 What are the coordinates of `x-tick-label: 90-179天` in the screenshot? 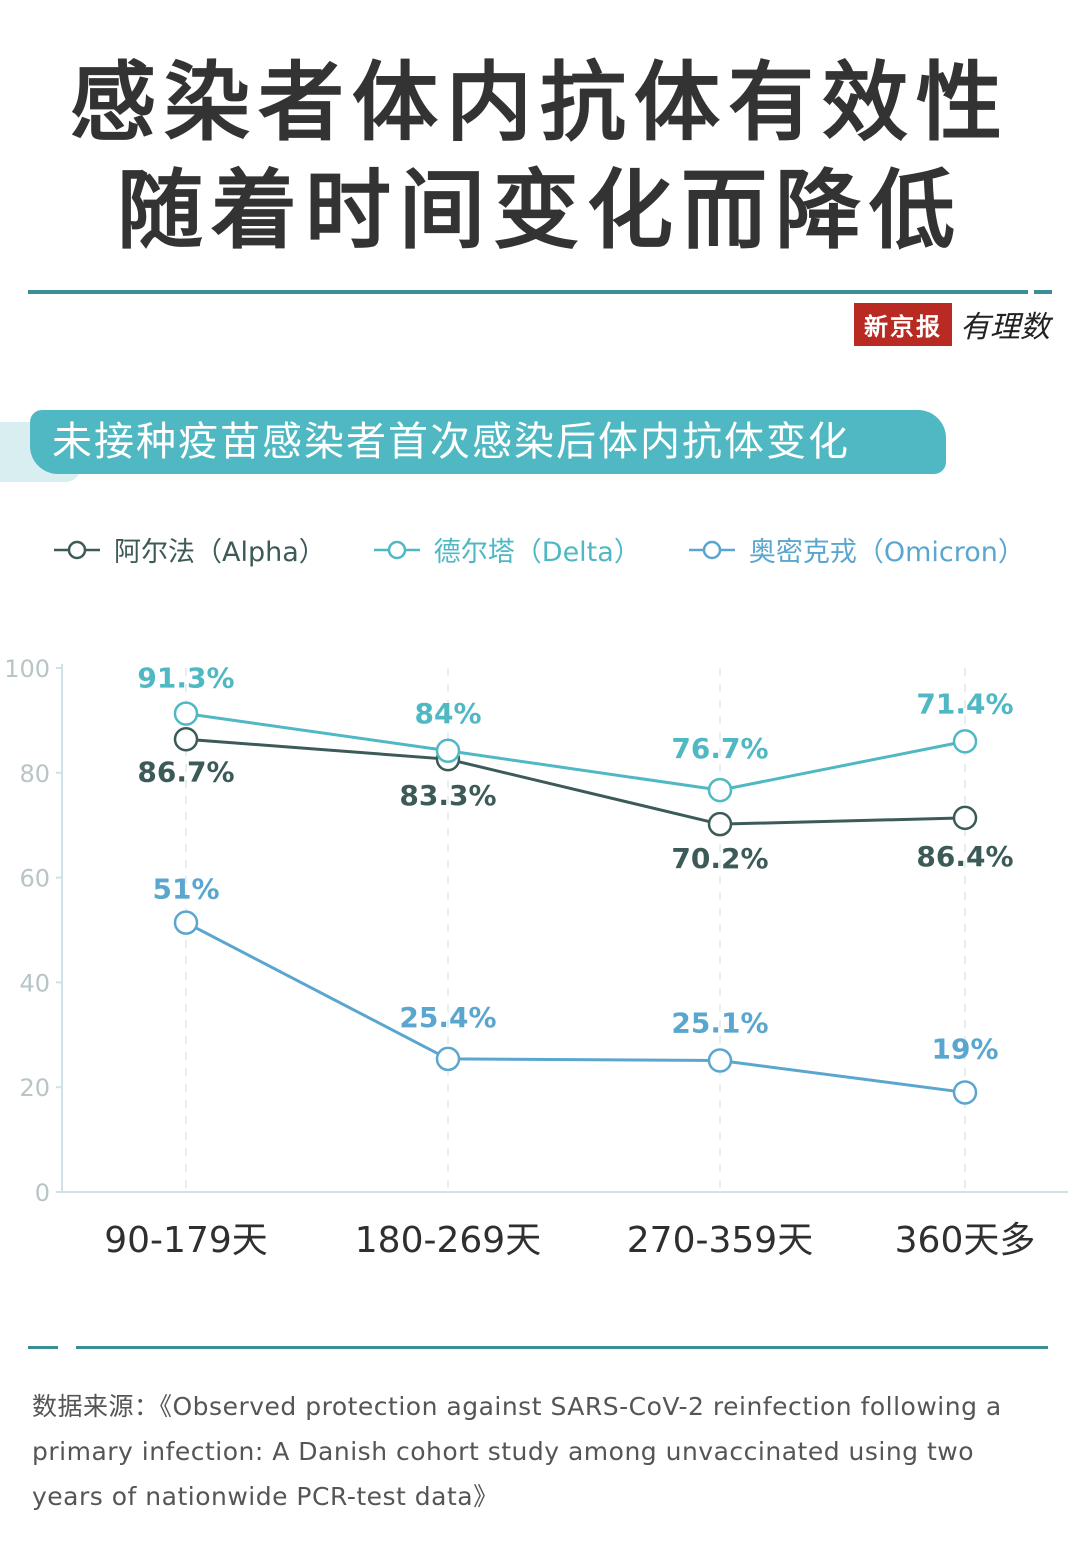 It's located at (186, 1240).